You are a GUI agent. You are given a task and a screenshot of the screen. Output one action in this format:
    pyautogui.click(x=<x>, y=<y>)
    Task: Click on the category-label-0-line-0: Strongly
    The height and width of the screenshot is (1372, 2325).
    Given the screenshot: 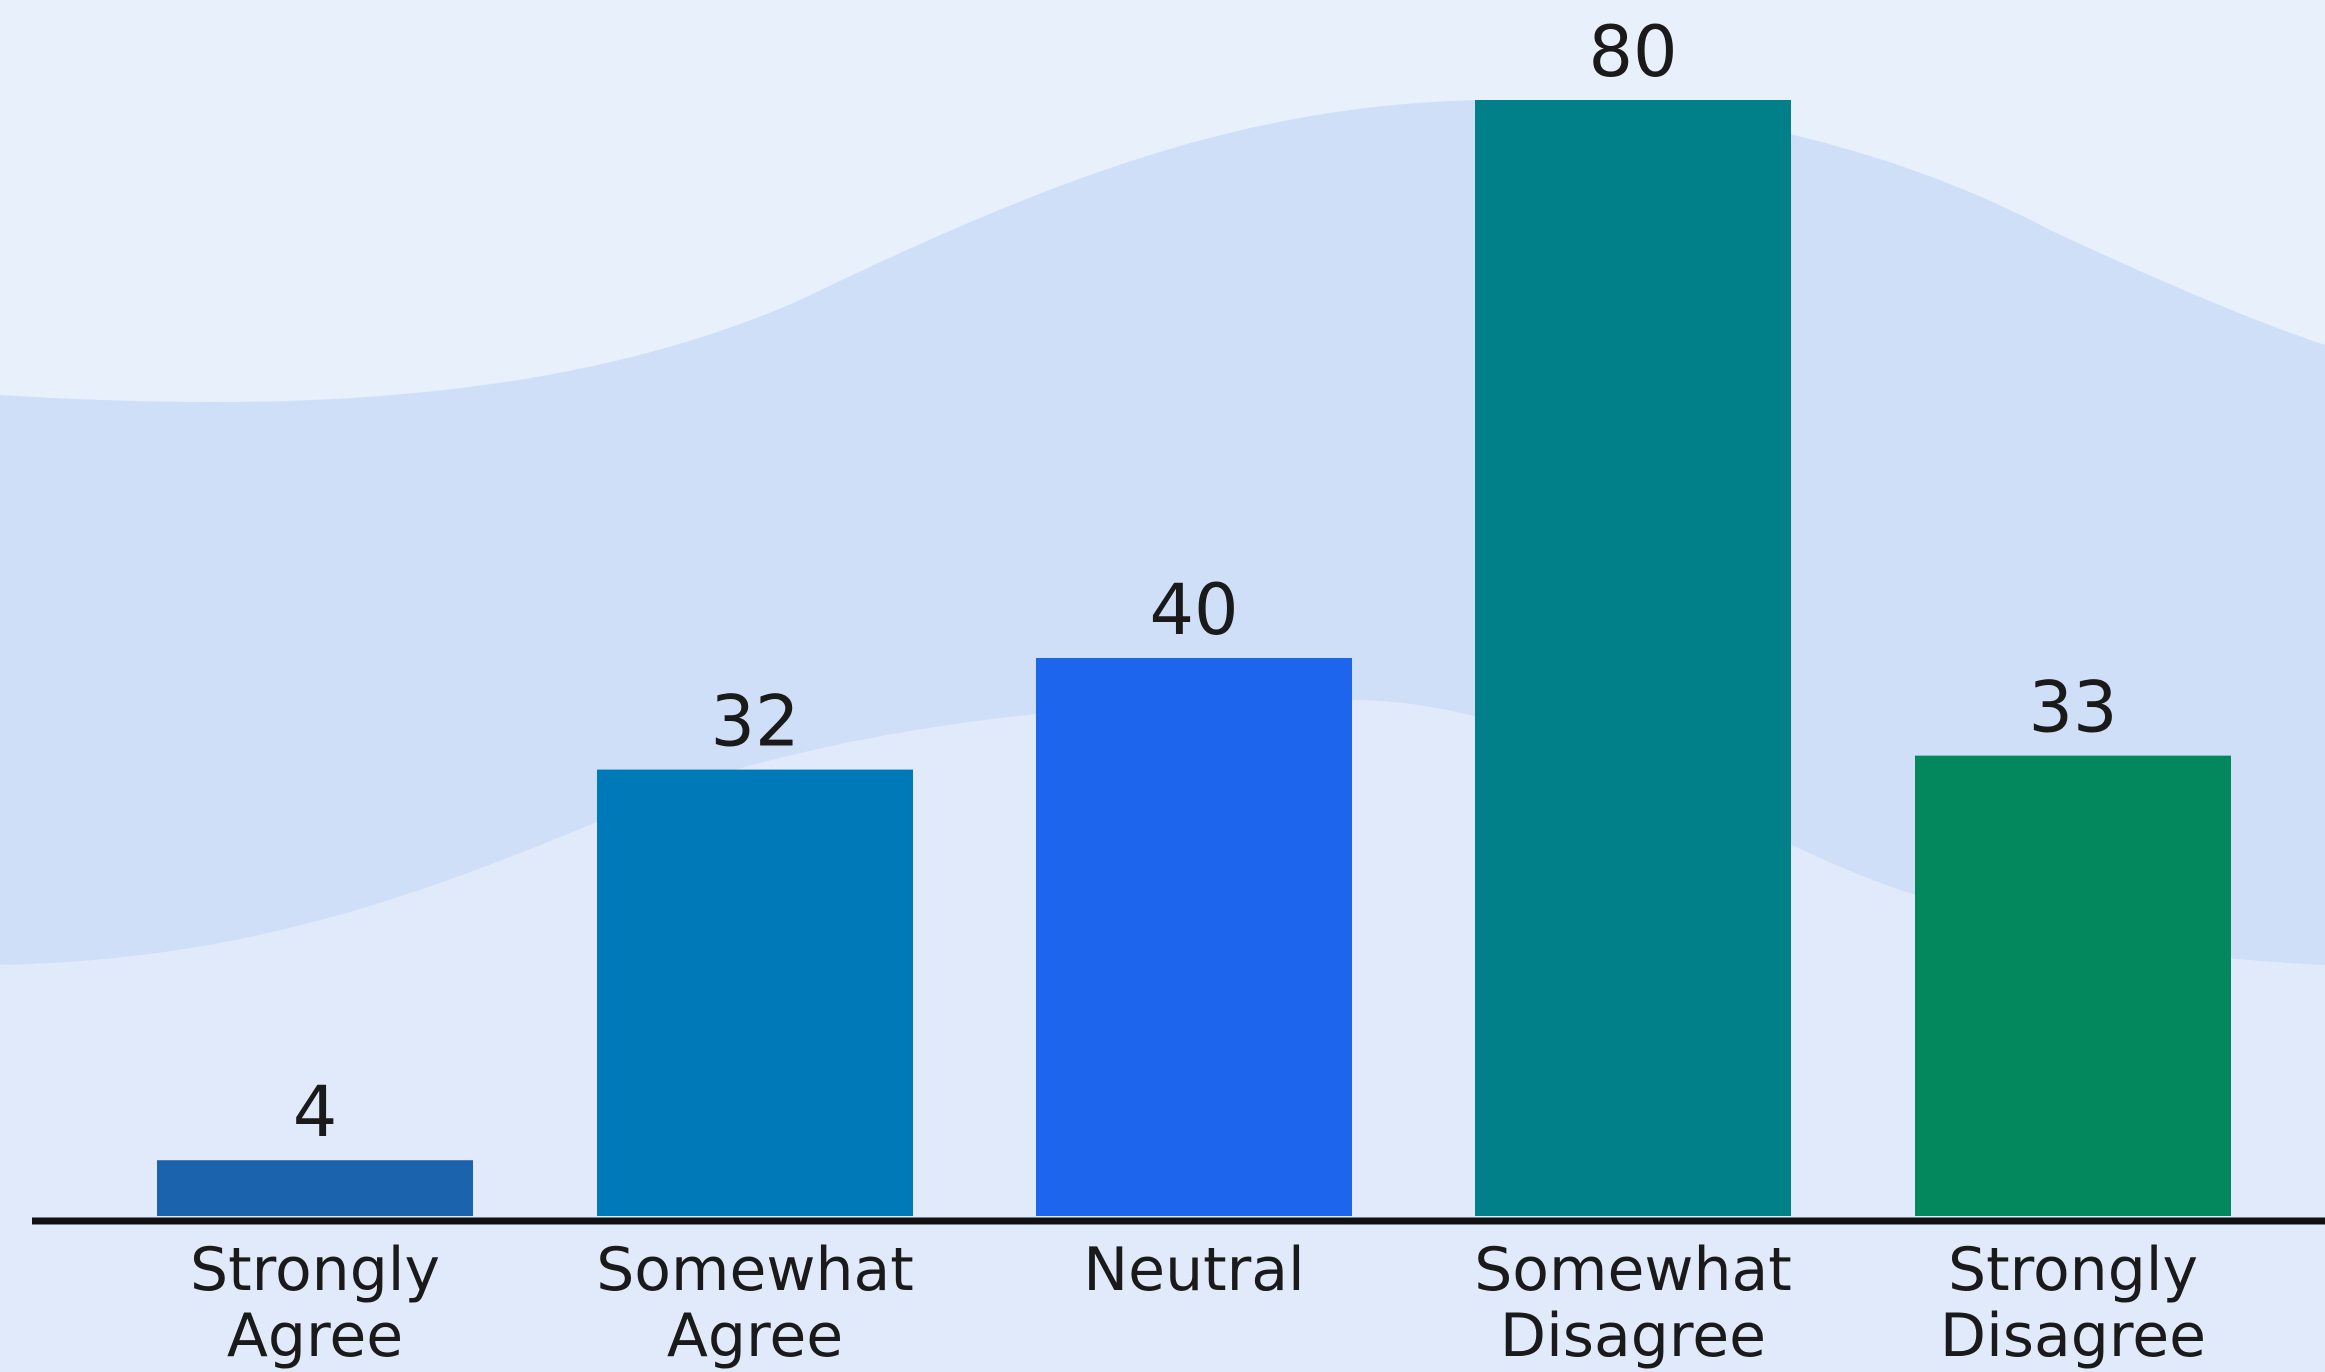 What is the action you would take?
    pyautogui.click(x=315, y=1270)
    